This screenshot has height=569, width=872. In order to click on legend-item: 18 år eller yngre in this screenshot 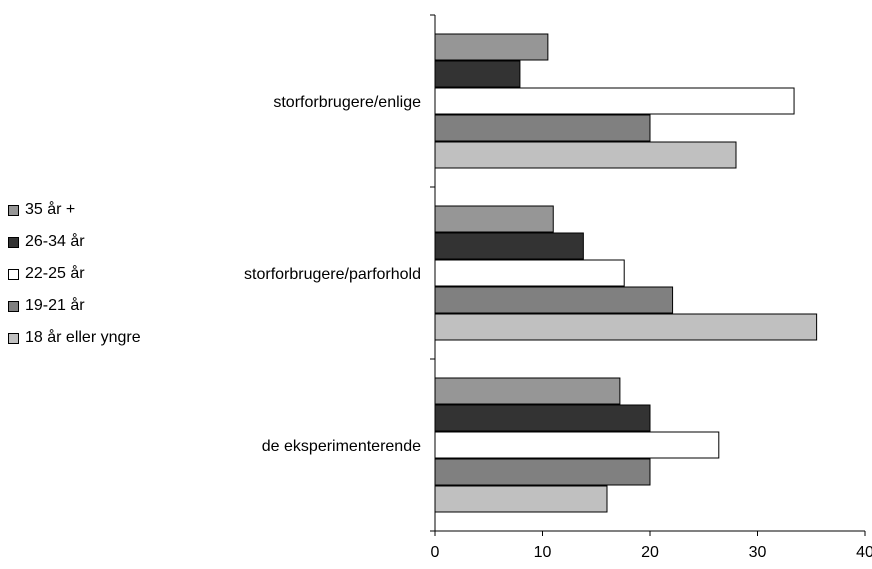, I will do `click(74, 338)`.